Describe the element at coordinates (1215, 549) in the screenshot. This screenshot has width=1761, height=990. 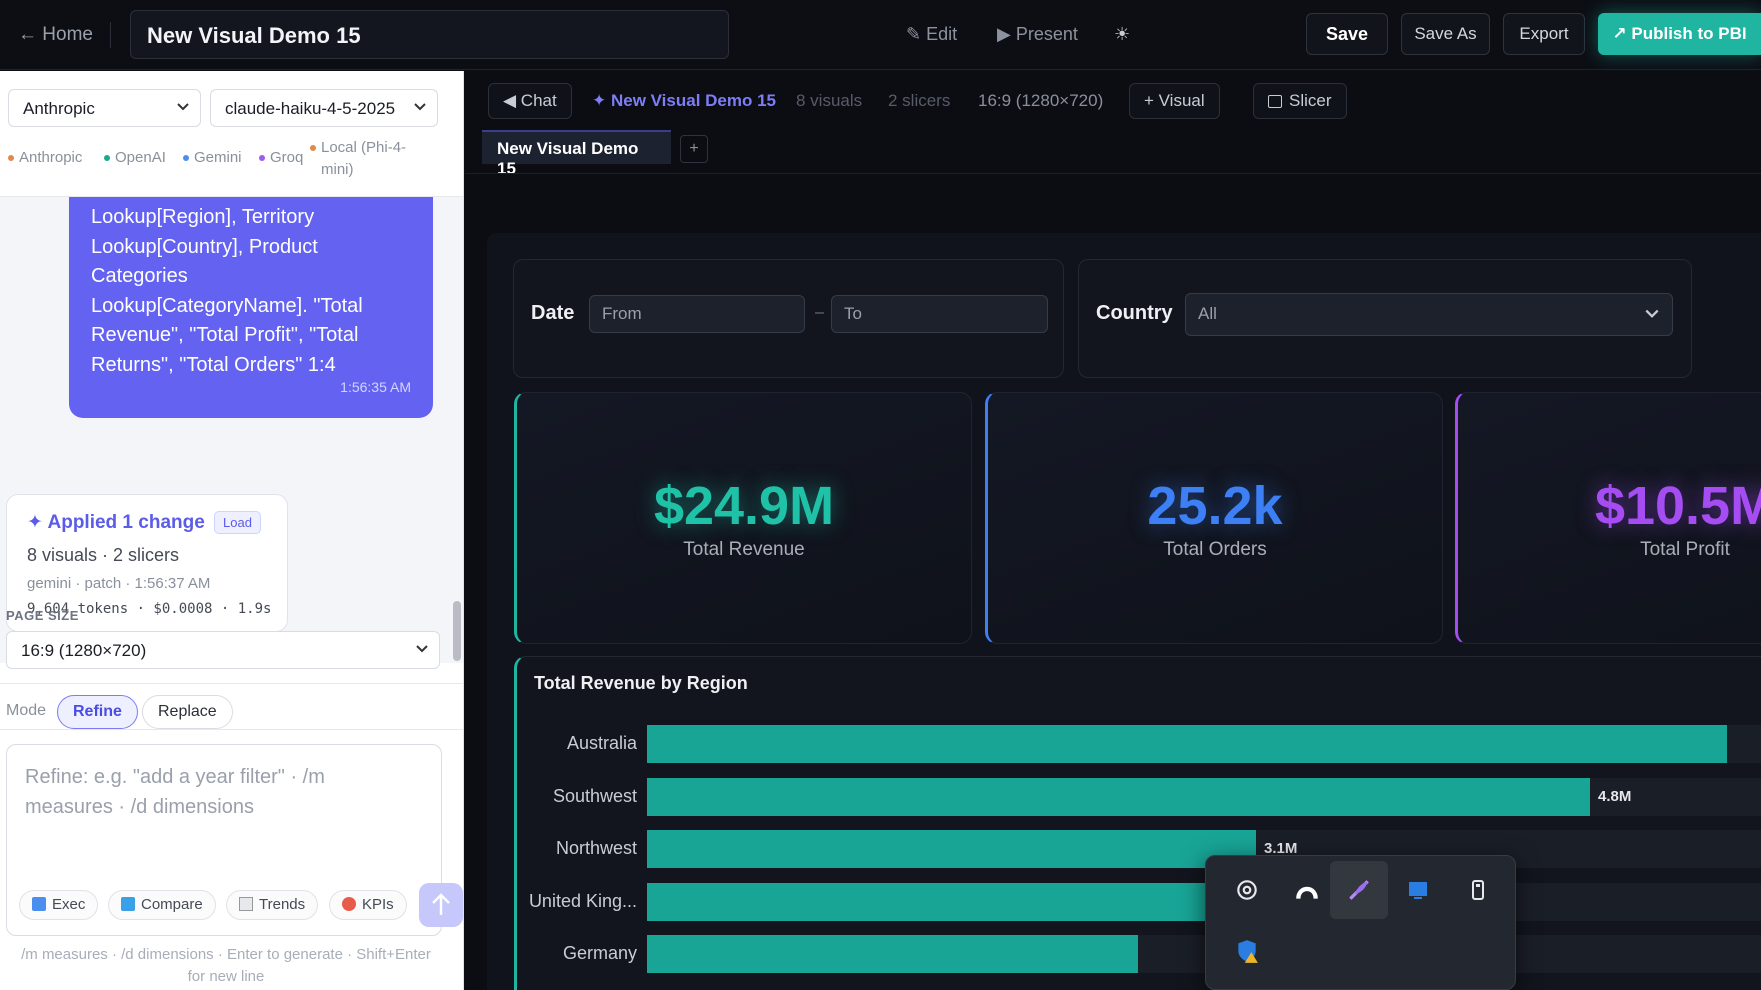
I see `kpi-caption: Total Orders` at that location.